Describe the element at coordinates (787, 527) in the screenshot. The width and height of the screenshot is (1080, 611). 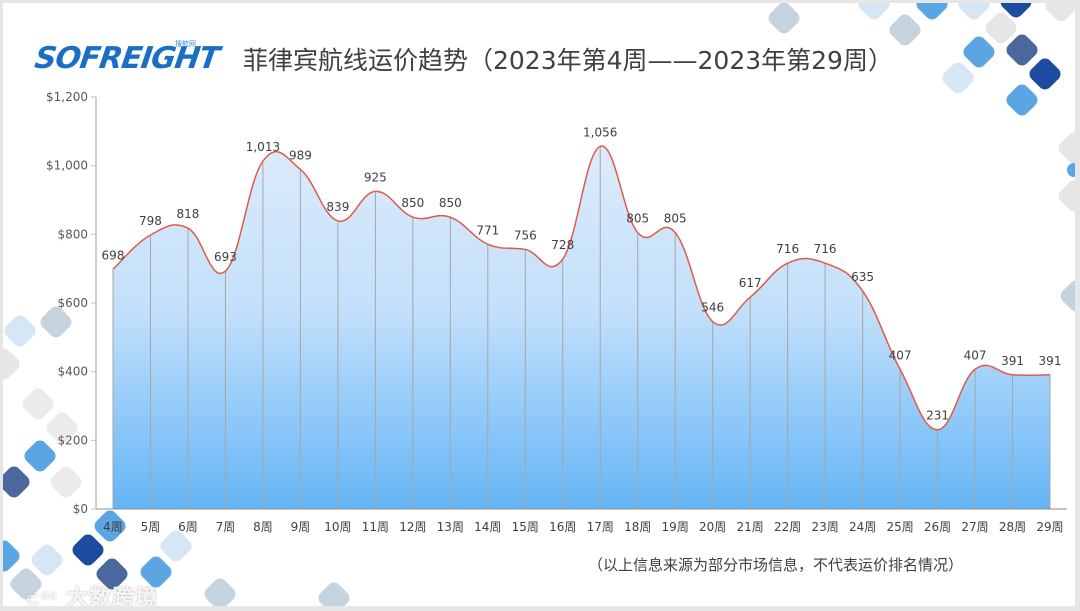
I see `x-tick-label: 22周` at that location.